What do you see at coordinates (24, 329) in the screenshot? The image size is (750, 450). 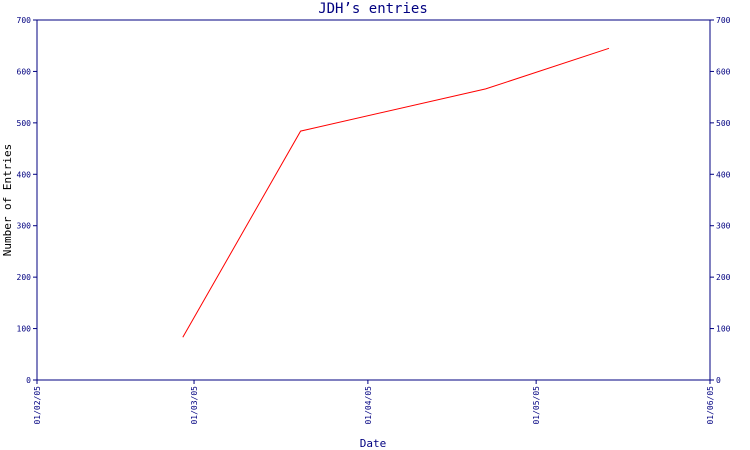 I see `y-tick-left-label: 100` at bounding box center [24, 329].